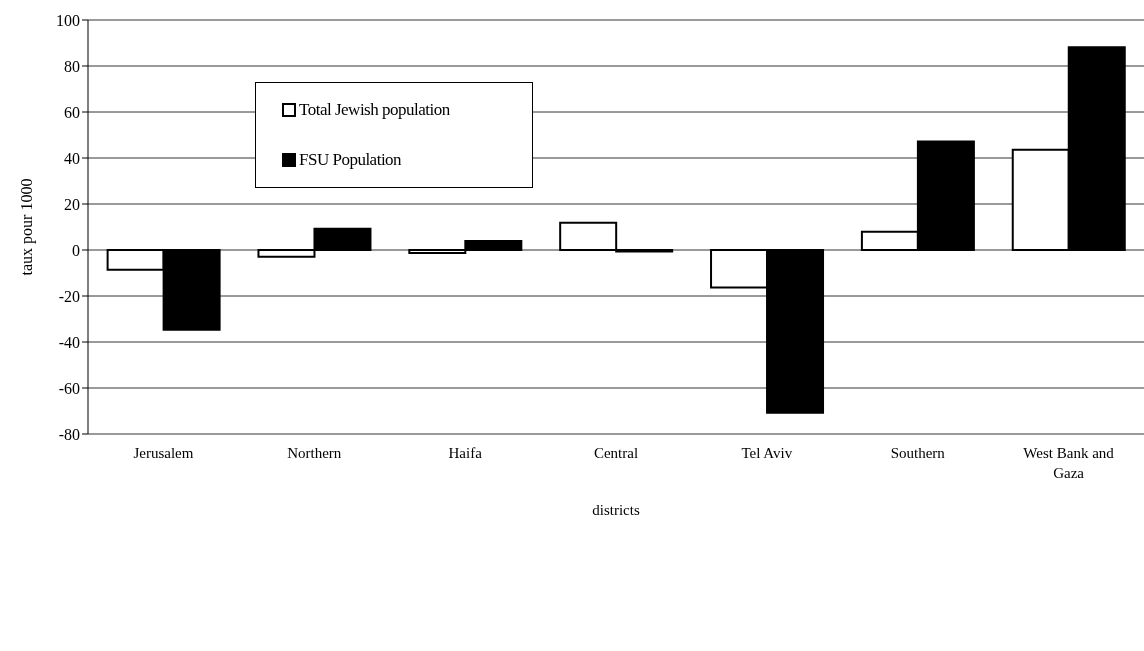 Image resolution: width=1144 pixels, height=651 pixels. Describe the element at coordinates (68, 20) in the screenshot. I see `y-tick-label: 100` at that location.